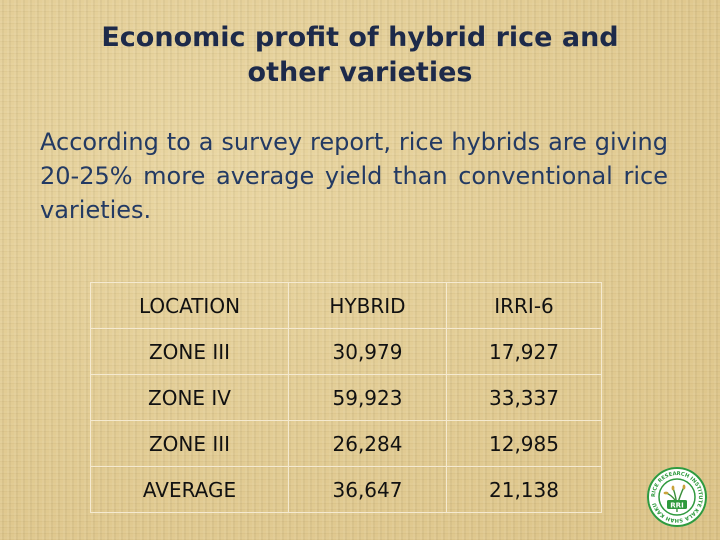 This screenshot has width=720, height=540. I want to click on table-cell-irri-6: 21,138, so click(524, 489).